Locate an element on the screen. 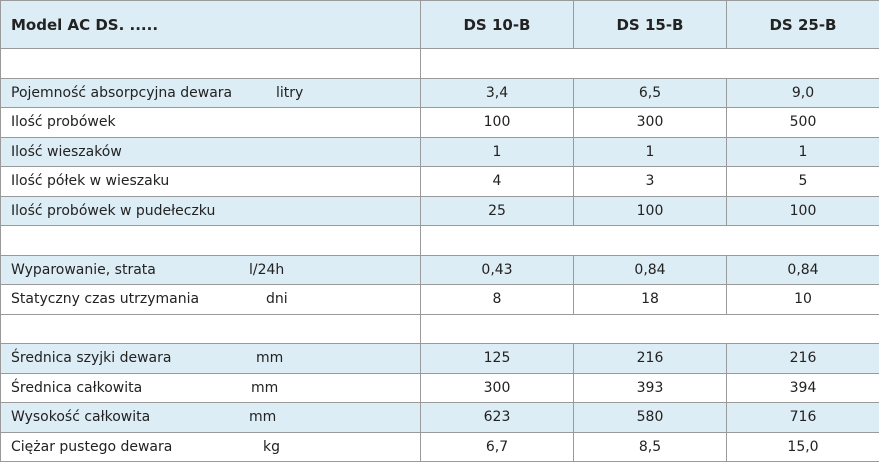 This screenshot has width=879, height=463. data-row: Ilość półek w wieszaku 4 3 5 is located at coordinates (439, 181).